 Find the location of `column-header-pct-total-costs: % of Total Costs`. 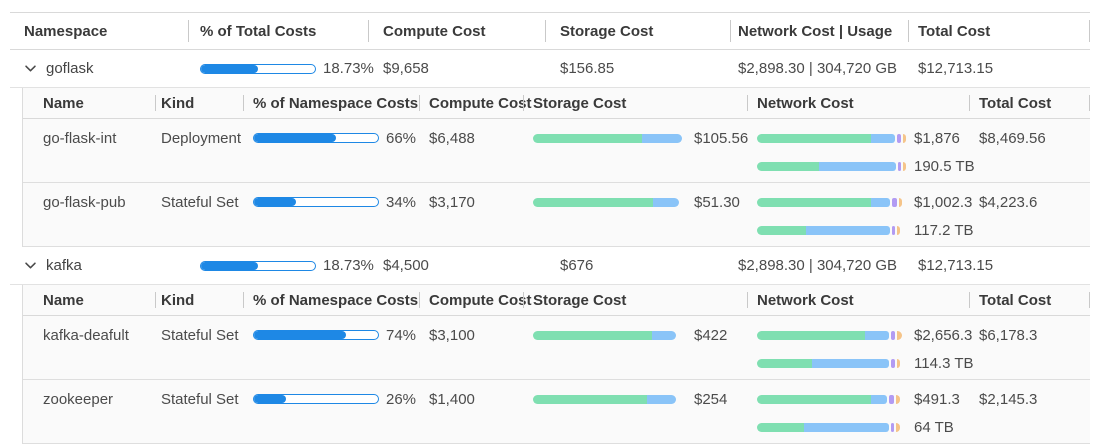

column-header-pct-total-costs: % of Total Costs is located at coordinates (278, 31).